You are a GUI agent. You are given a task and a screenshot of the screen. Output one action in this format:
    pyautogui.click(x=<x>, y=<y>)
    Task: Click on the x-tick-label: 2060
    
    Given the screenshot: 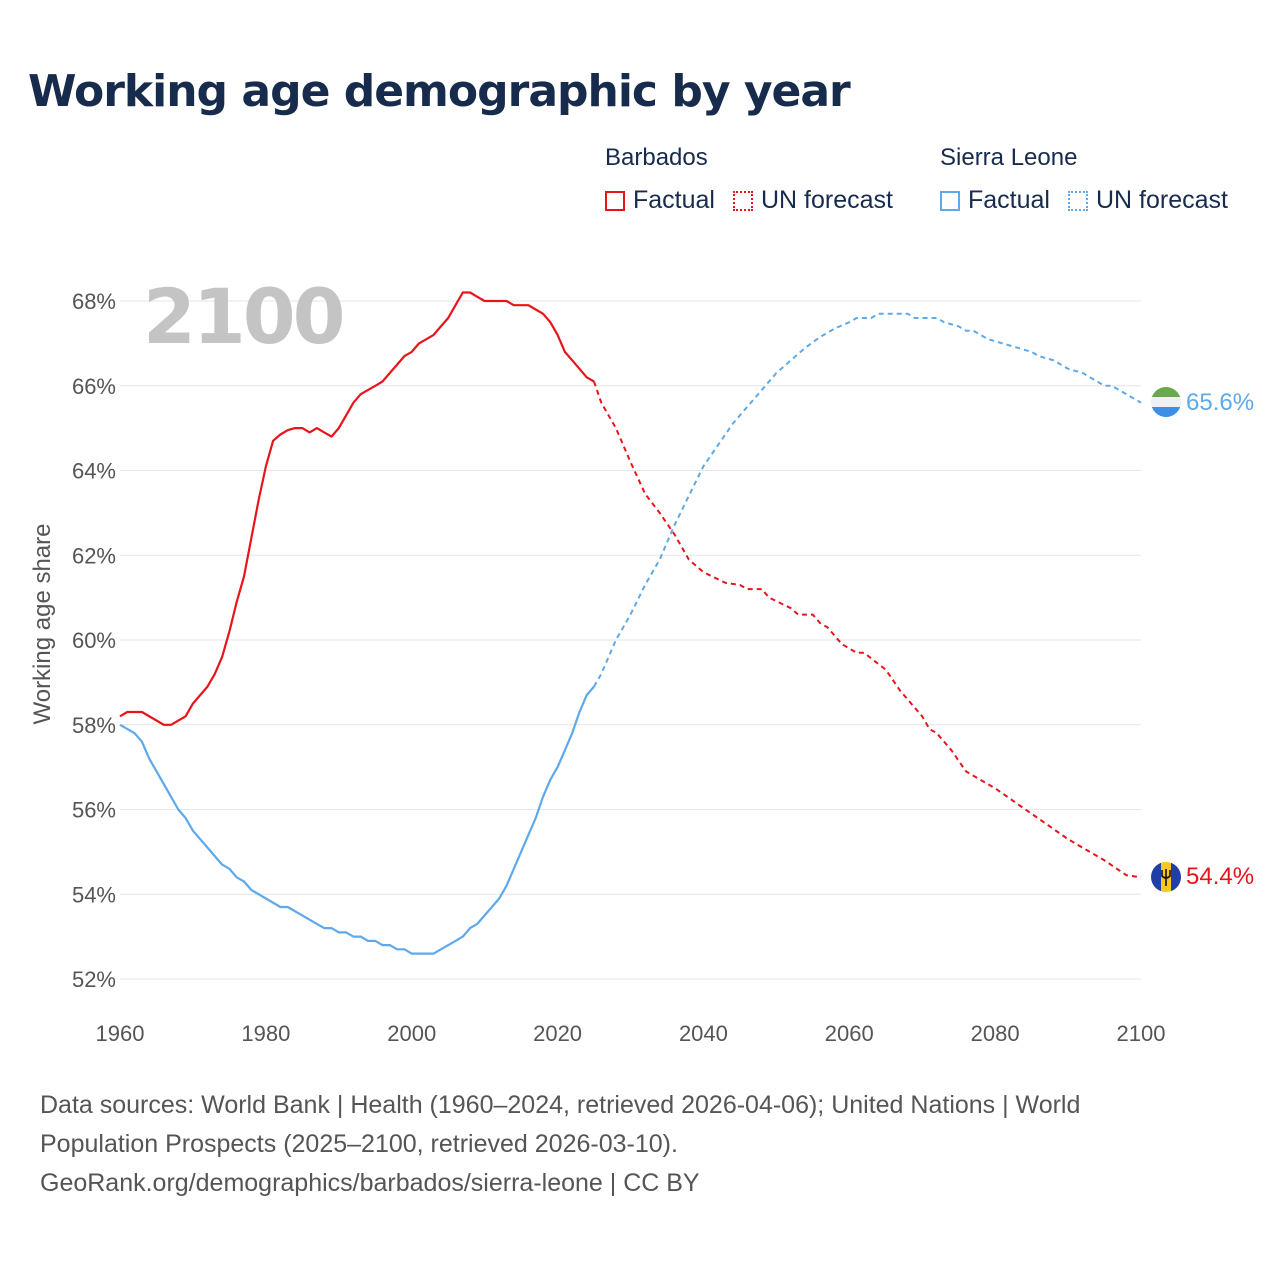 What is the action you would take?
    pyautogui.click(x=849, y=1033)
    